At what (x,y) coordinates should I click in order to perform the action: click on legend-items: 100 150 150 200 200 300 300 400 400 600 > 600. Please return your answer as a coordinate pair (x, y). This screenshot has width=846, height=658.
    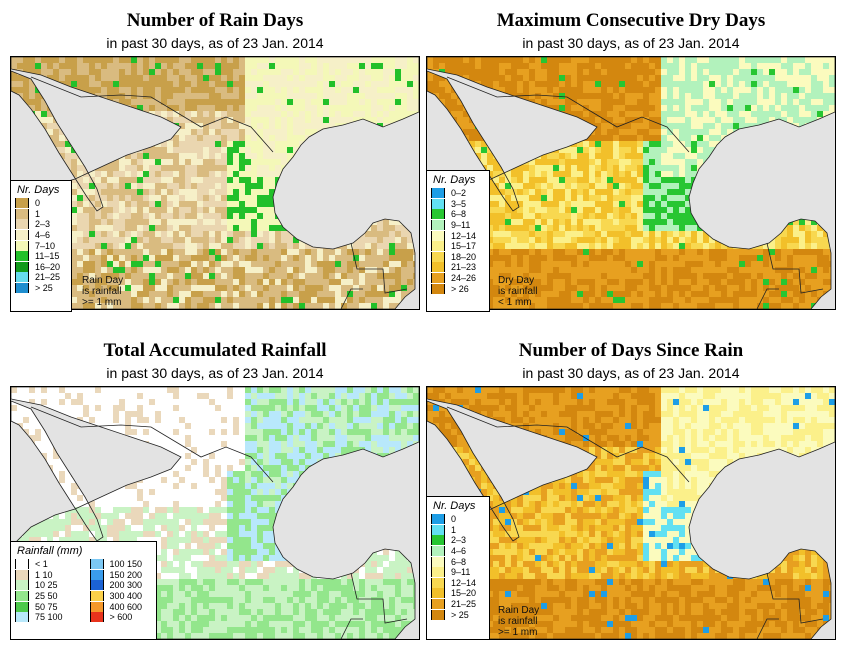
    Looking at the image, I should click on (121, 591).